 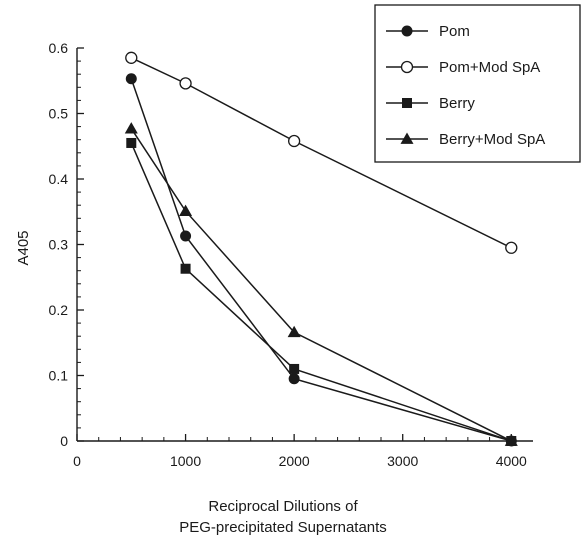 I want to click on y-tick-label: 0.5, so click(x=59, y=114).